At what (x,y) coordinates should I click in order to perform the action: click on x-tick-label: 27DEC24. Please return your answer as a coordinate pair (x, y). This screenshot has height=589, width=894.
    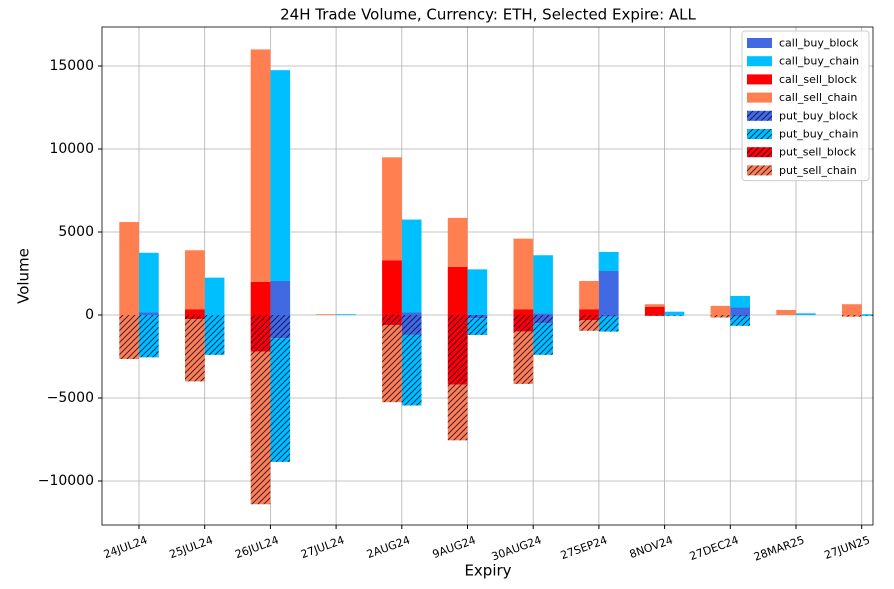
    Looking at the image, I should click on (714, 548).